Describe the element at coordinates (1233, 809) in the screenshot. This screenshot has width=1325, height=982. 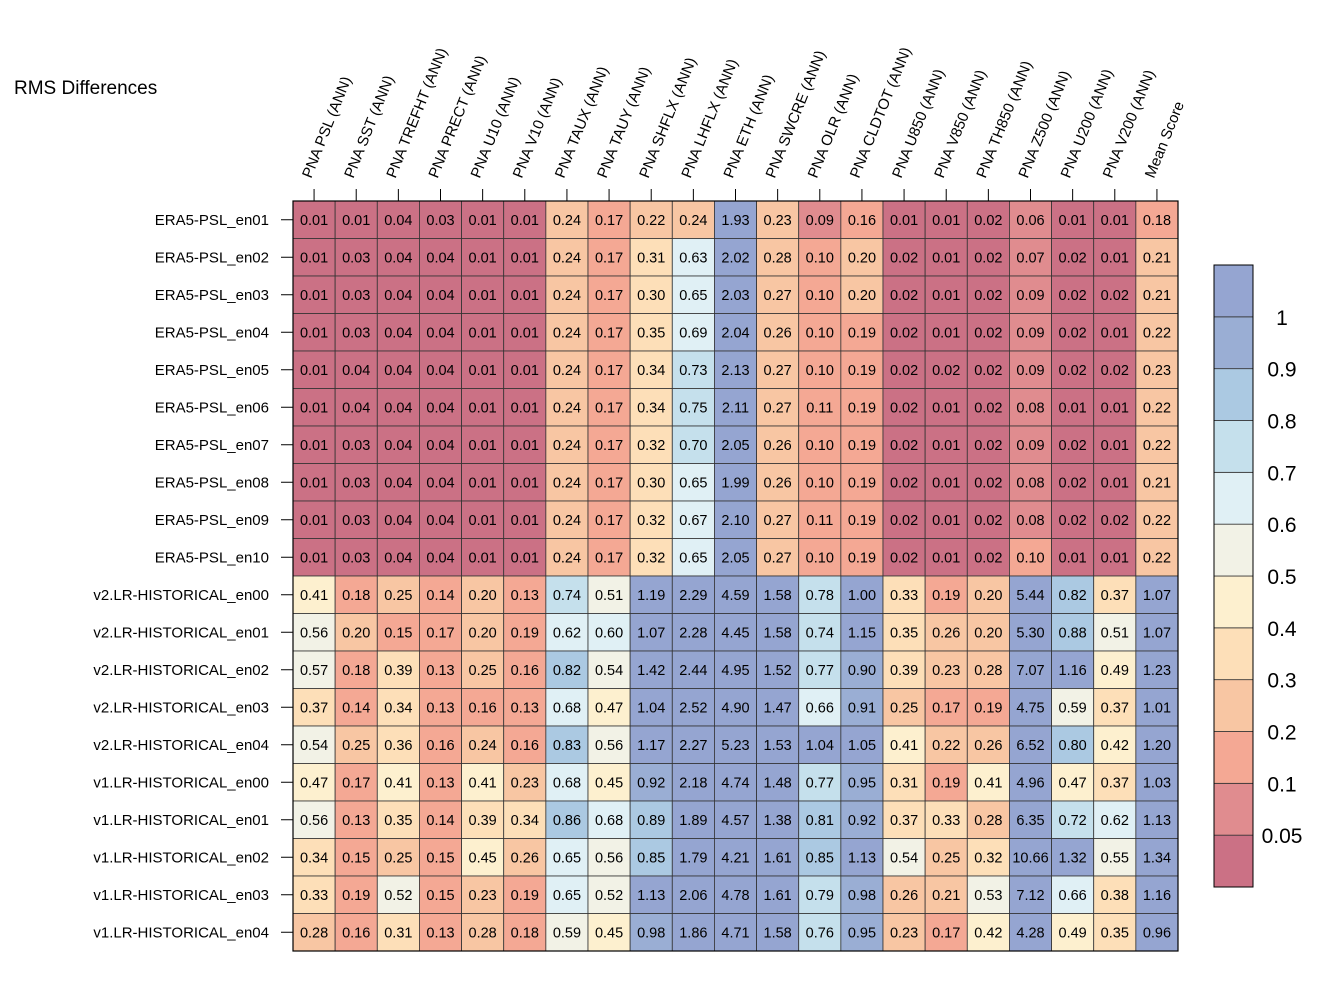
I see `colorbar-bin` at that location.